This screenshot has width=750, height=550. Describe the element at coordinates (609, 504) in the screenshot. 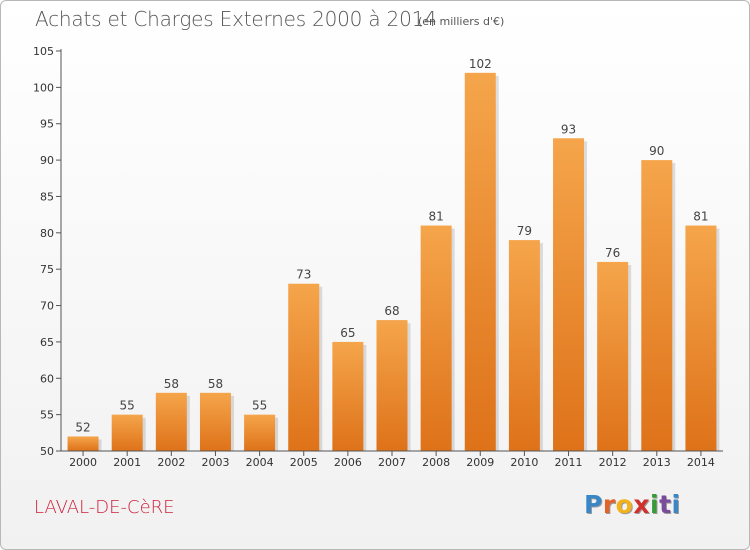

I see `brand-letter: r` at that location.